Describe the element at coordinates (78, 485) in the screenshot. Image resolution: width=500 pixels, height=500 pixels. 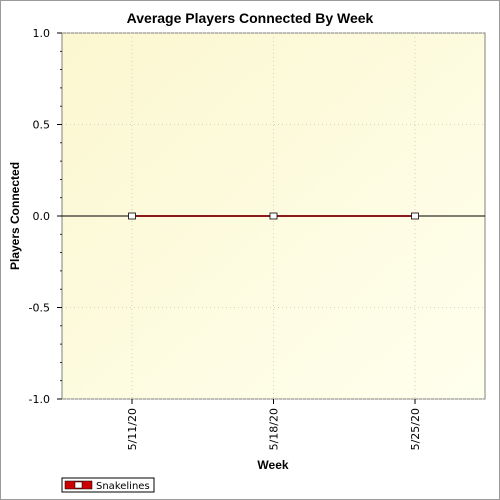
I see `legend-marker` at that location.